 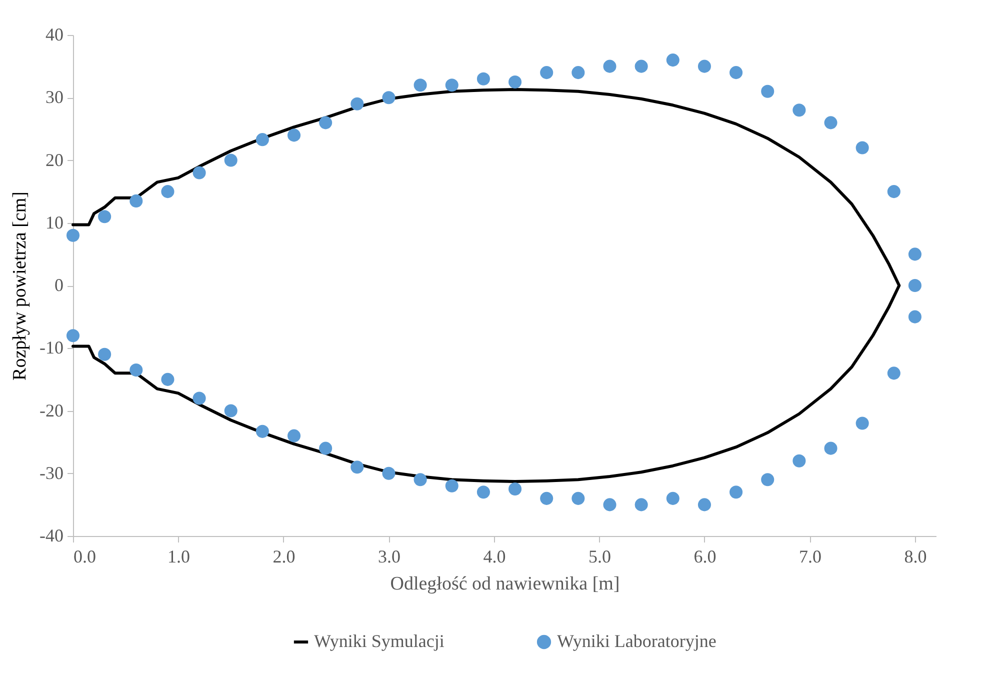 What do you see at coordinates (389, 556) in the screenshot?
I see `x-tick-label: 3.0` at bounding box center [389, 556].